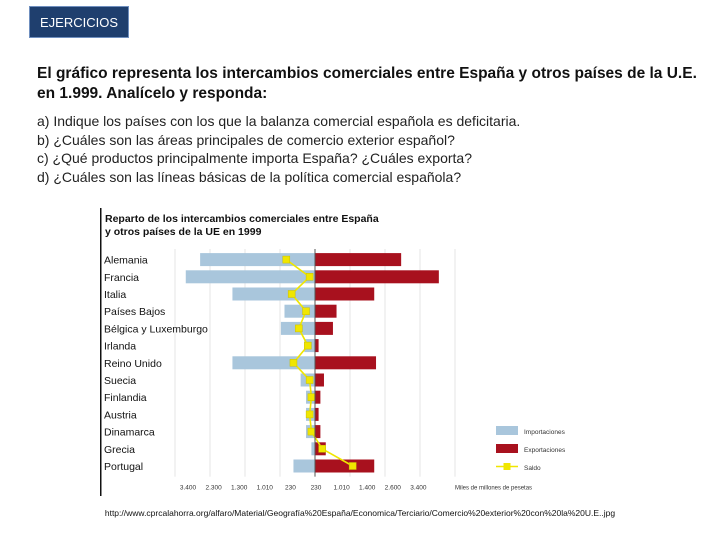  What do you see at coordinates (120, 415) in the screenshot?
I see `country-label: Austria` at bounding box center [120, 415].